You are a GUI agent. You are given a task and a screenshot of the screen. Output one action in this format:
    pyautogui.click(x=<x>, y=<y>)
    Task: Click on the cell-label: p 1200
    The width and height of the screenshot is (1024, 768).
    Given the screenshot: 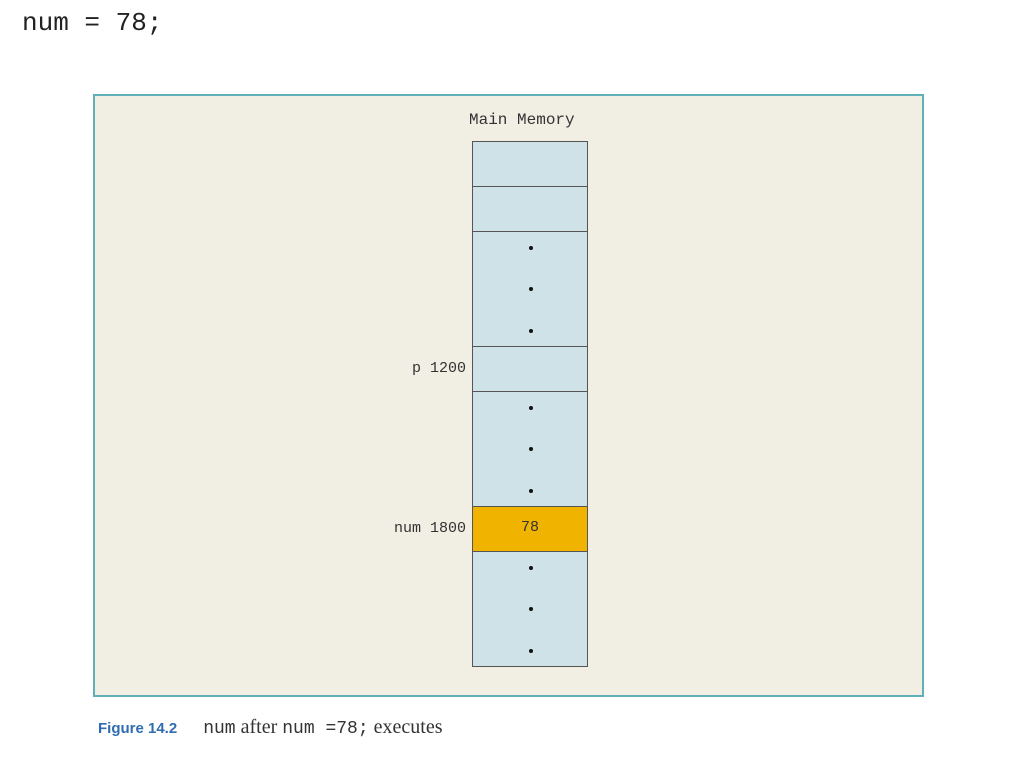 What is the action you would take?
    pyautogui.click(x=438, y=368)
    